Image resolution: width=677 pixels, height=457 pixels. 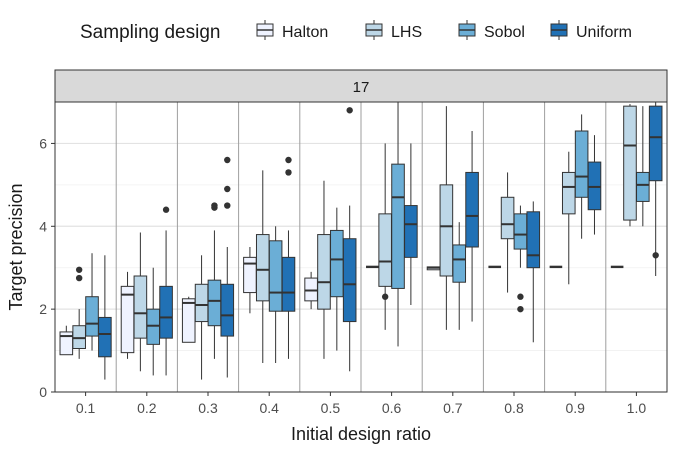 I want to click on y-tick-label: 4, so click(x=43, y=226).